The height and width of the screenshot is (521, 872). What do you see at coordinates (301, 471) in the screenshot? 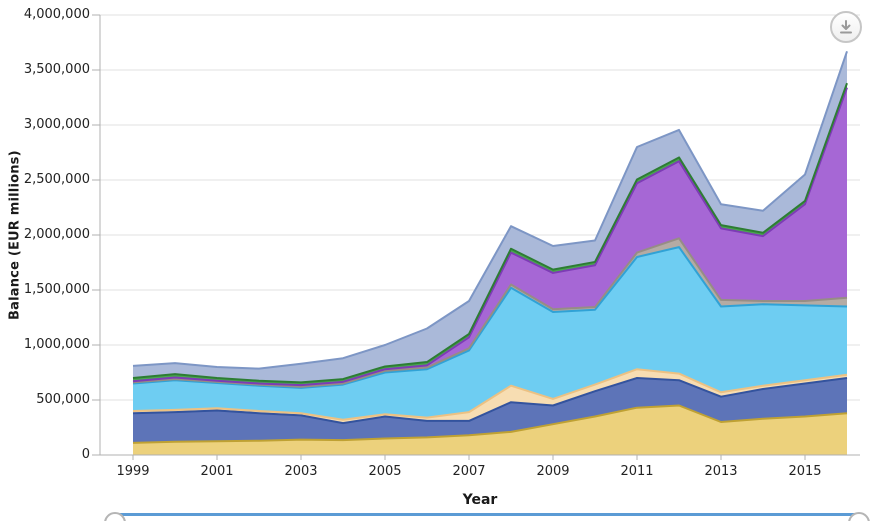
I see `x-tick-label: 2003` at bounding box center [301, 471].